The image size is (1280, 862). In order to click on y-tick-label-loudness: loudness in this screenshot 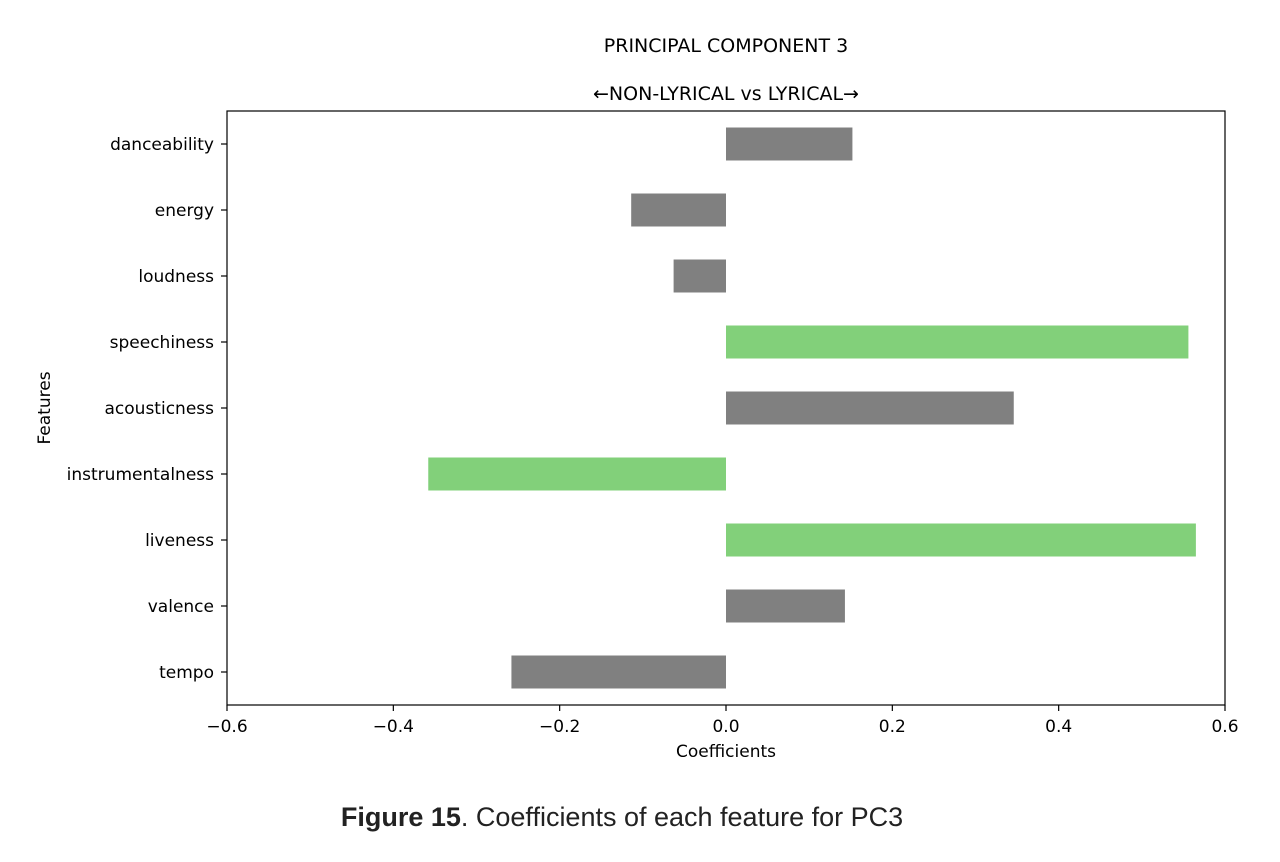, I will do `click(176, 277)`.